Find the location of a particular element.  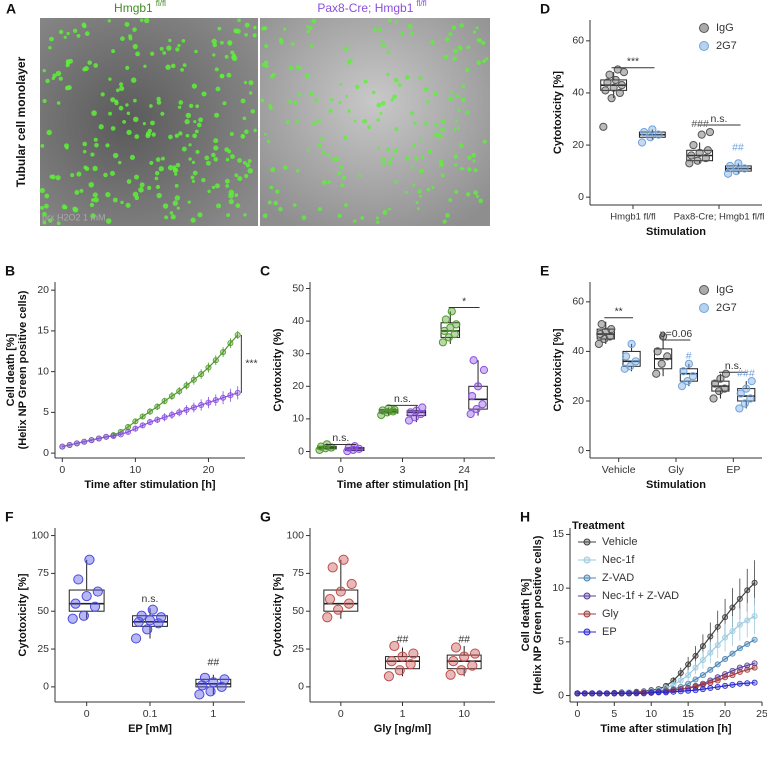

significance-label: # is located at coordinates (689, 356).